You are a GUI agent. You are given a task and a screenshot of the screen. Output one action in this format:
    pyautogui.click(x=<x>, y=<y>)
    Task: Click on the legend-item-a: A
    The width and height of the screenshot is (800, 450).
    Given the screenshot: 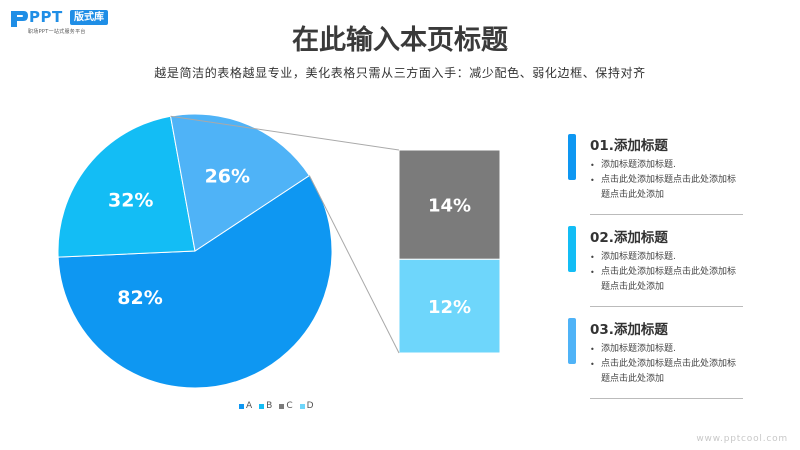 What is the action you would take?
    pyautogui.click(x=245, y=406)
    